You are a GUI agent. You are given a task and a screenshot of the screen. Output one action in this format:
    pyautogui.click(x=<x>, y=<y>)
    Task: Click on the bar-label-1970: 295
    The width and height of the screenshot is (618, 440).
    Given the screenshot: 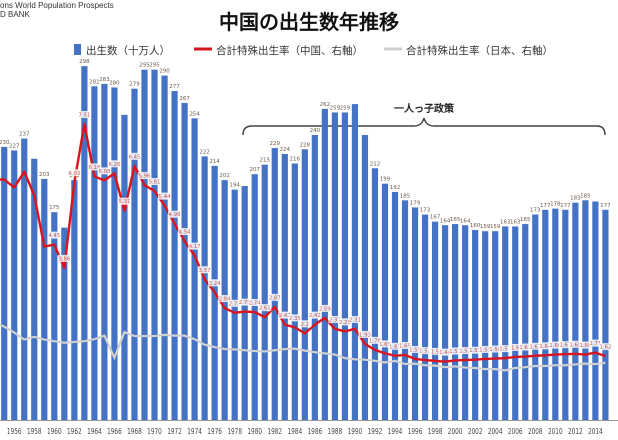 What is the action you would take?
    pyautogui.click(x=154, y=66)
    